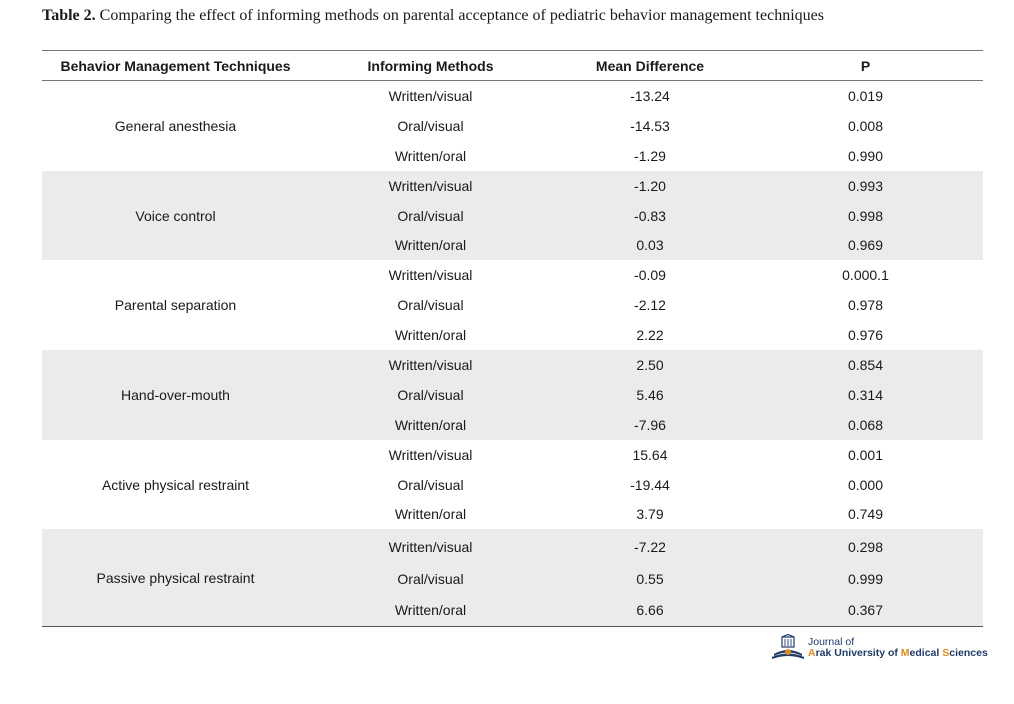 This screenshot has width=1014, height=704. Describe the element at coordinates (865, 394) in the screenshot. I see `p-value-cell: 0.314` at that location.